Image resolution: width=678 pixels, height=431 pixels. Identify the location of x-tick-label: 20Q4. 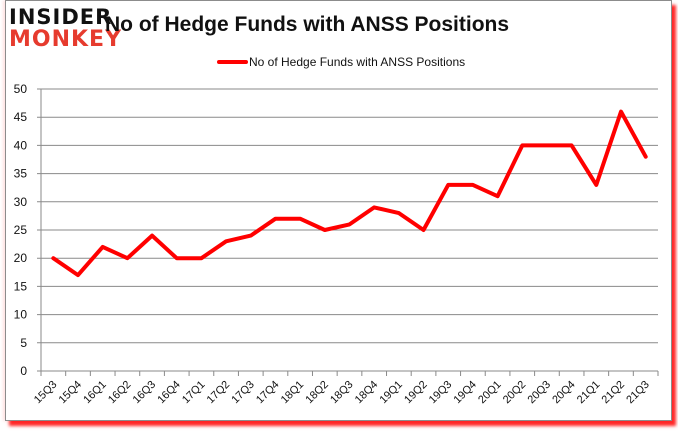
(564, 393).